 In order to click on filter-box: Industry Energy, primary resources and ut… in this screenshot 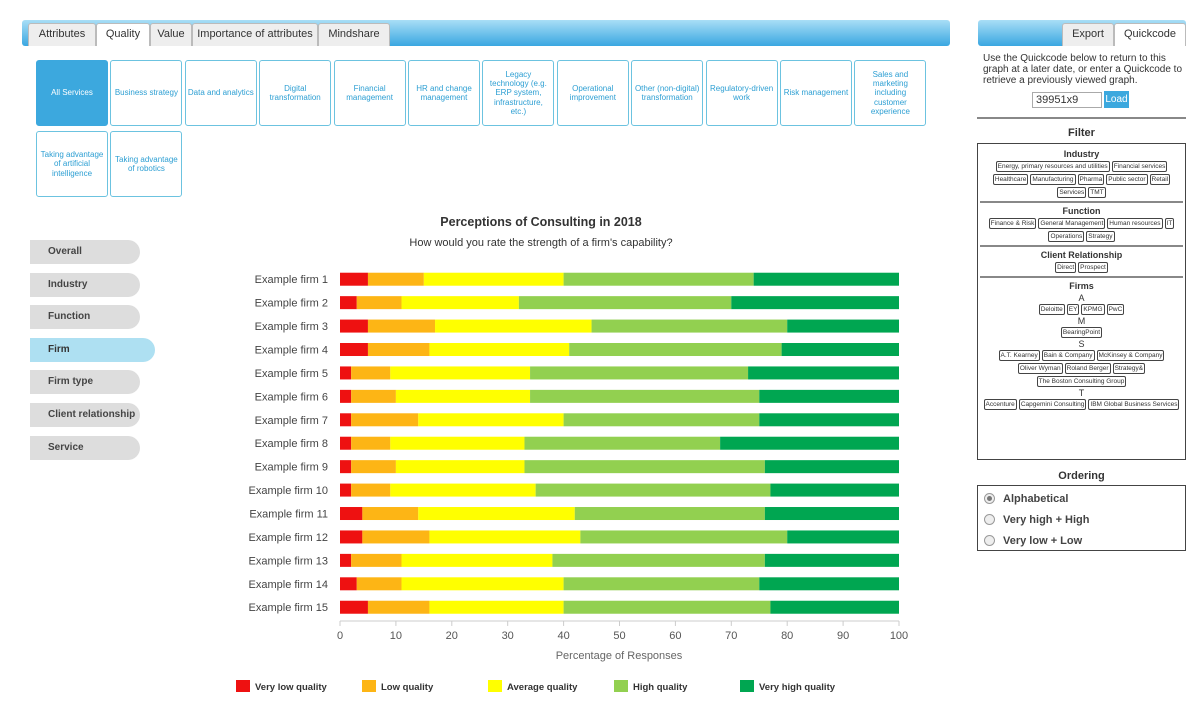, I will do `click(1081, 301)`.